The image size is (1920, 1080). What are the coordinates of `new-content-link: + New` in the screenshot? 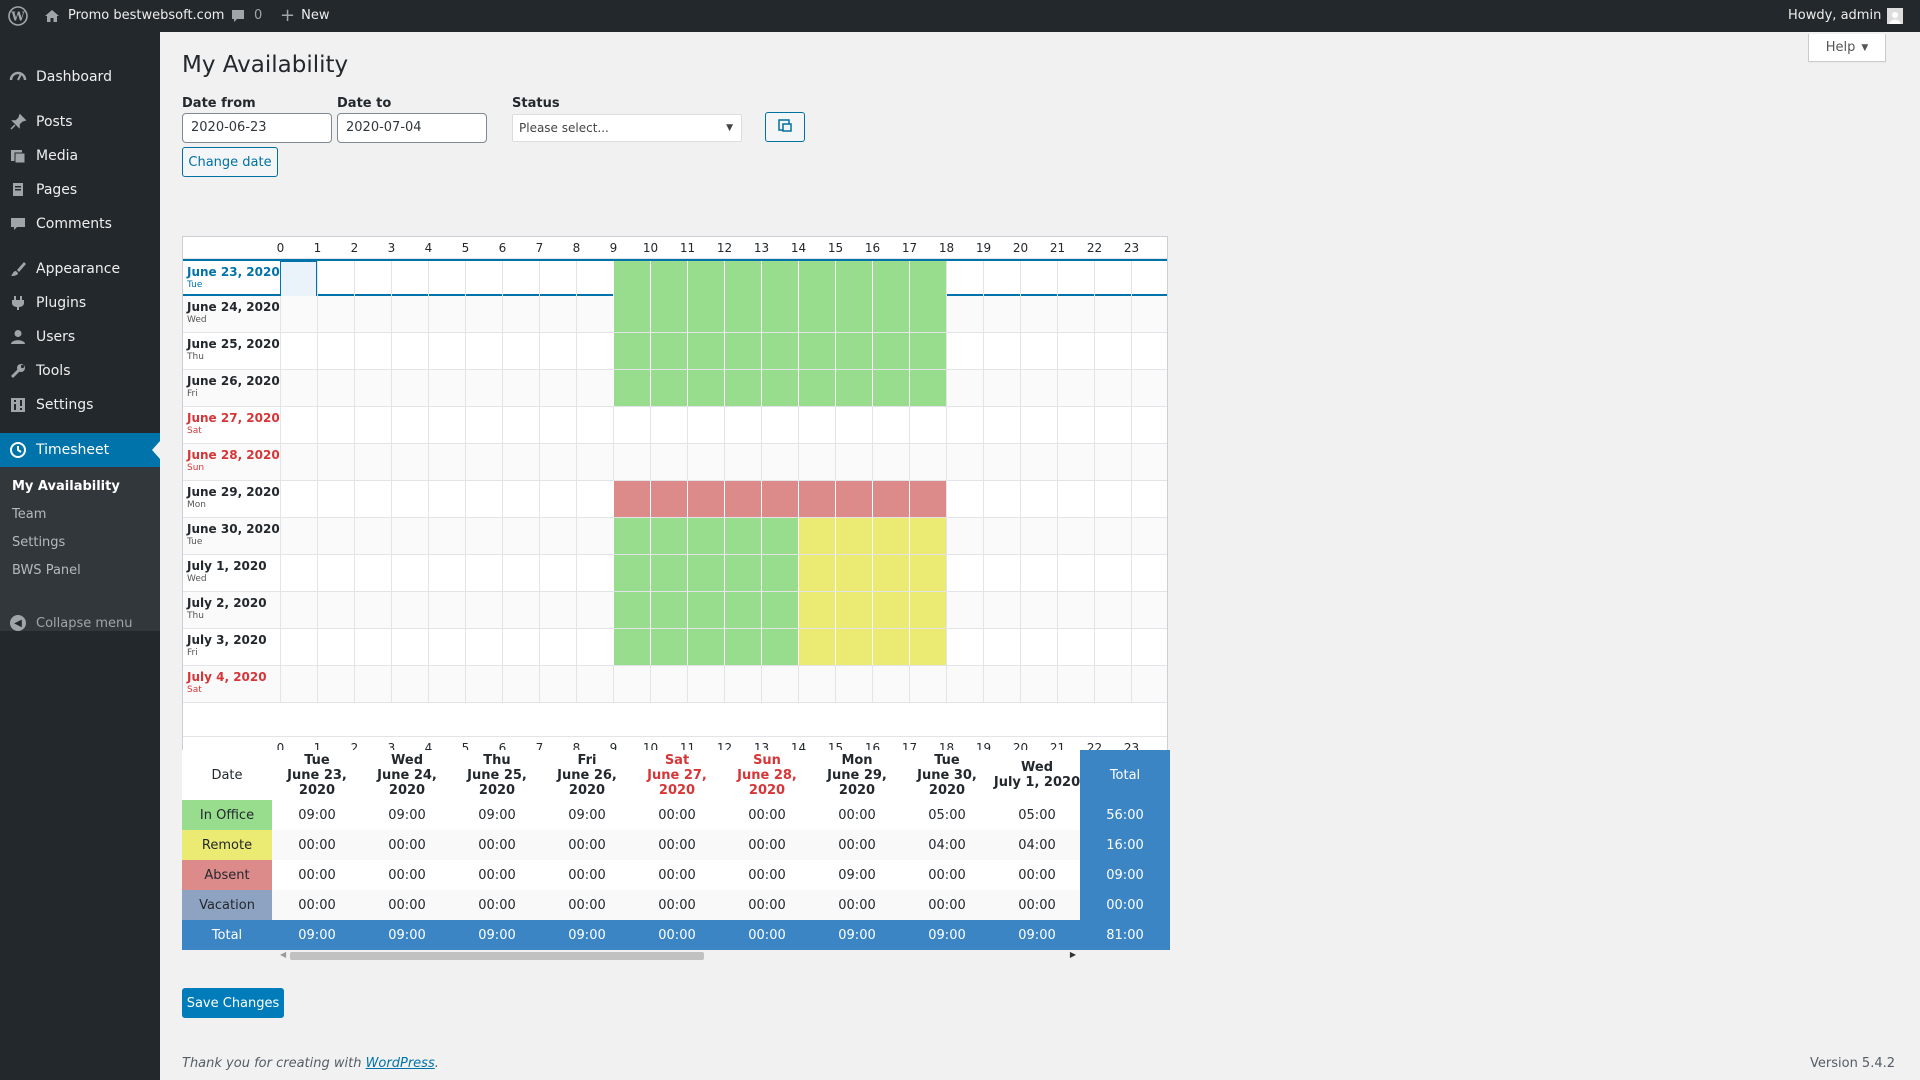 It's located at (304, 16).